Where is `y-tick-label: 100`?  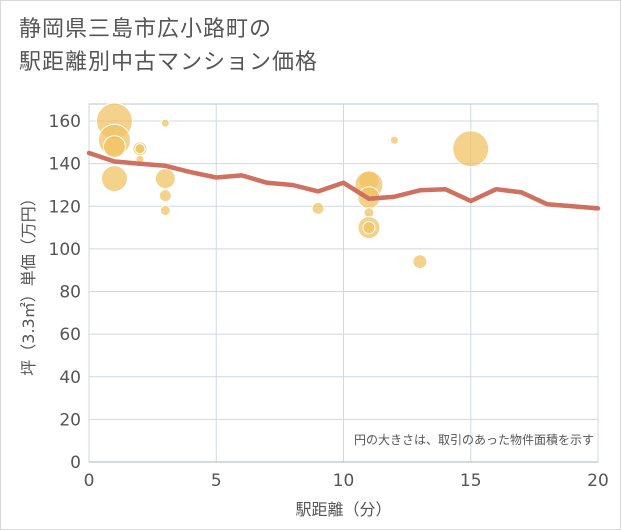 y-tick-label: 100 is located at coordinates (65, 250).